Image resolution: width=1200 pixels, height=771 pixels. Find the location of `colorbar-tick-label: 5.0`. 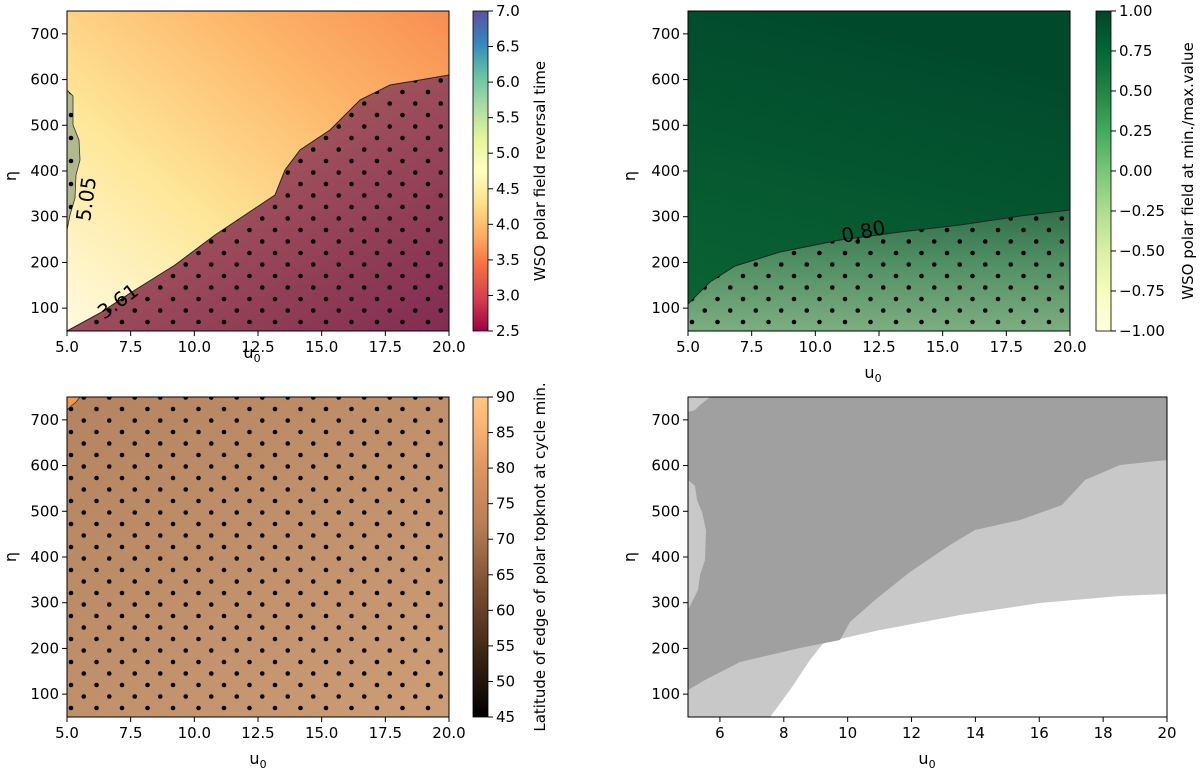

colorbar-tick-label: 5.0 is located at coordinates (508, 153).